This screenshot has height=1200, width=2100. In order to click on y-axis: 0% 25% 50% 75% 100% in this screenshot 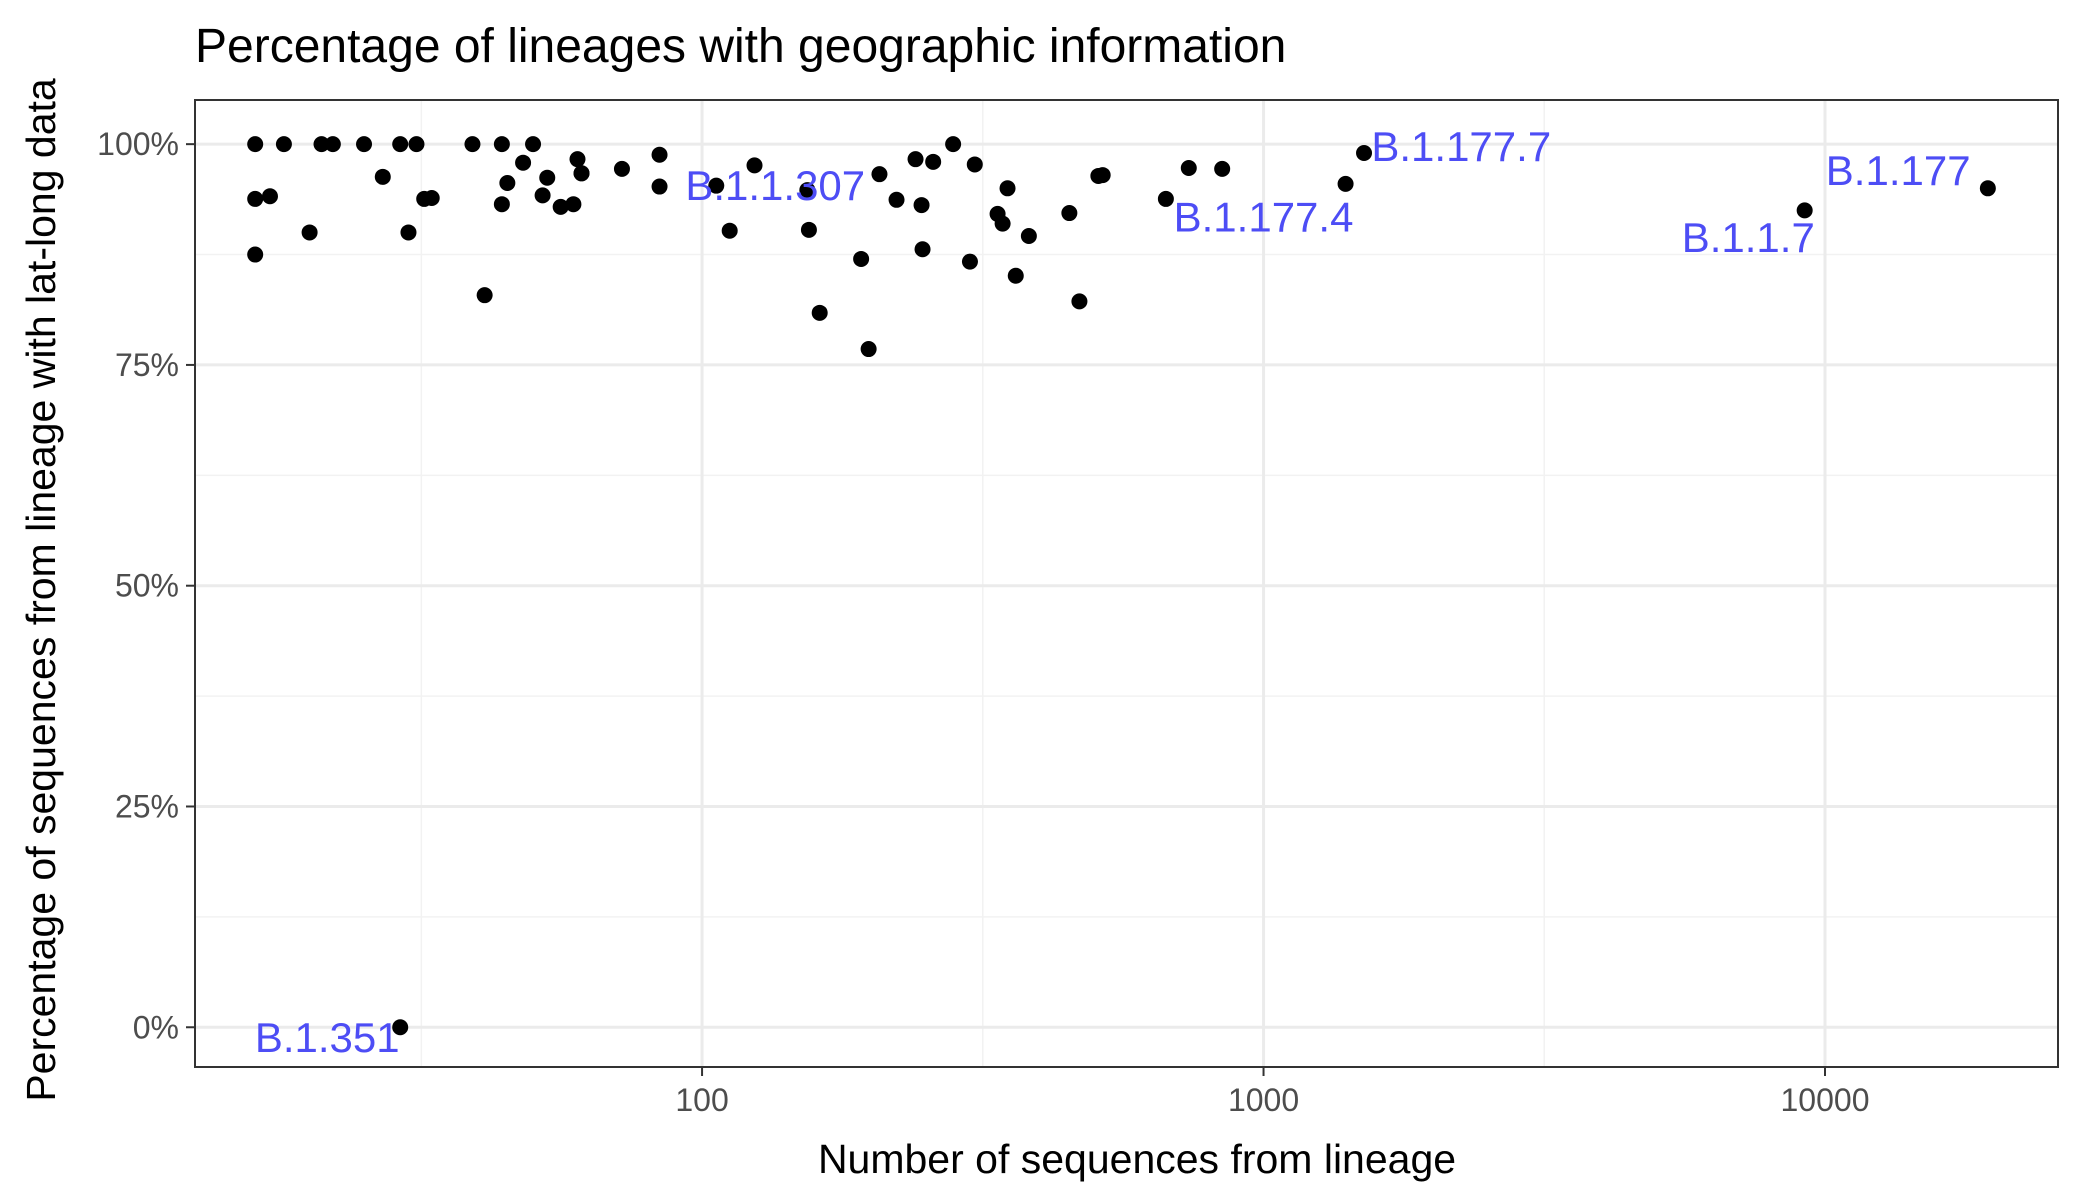, I will do `click(146, 585)`.